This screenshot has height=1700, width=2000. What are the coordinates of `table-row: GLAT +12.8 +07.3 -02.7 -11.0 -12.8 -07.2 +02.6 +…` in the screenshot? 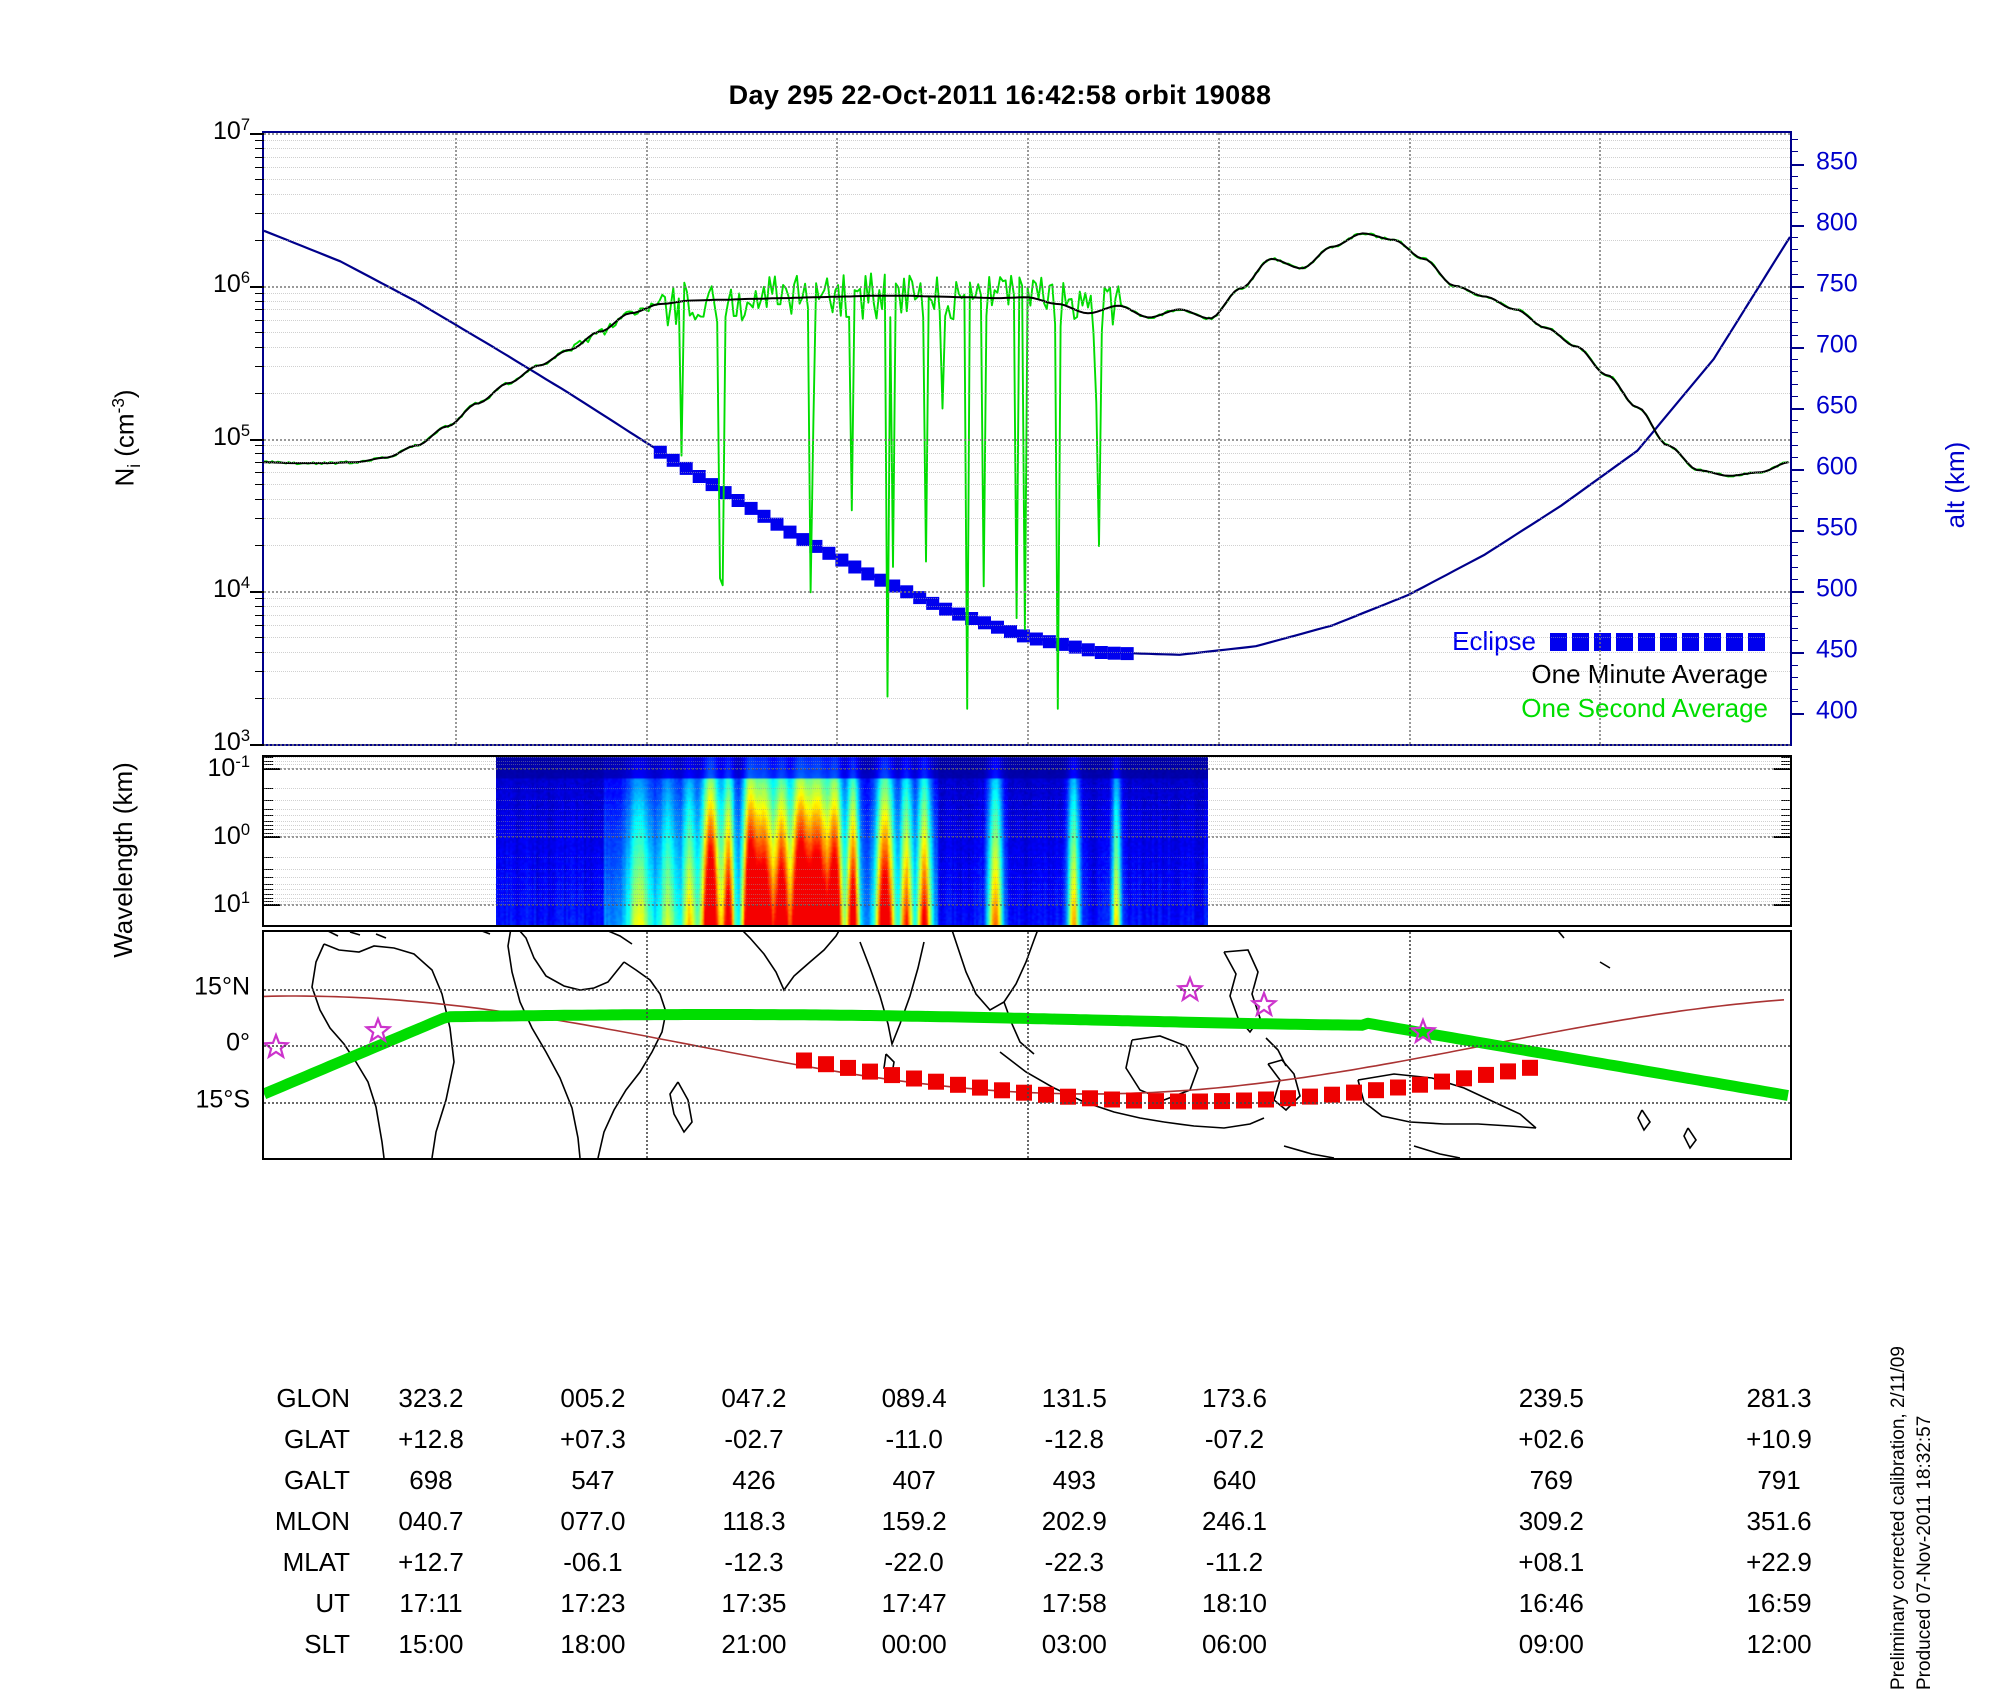 It's located at (1010, 1439).